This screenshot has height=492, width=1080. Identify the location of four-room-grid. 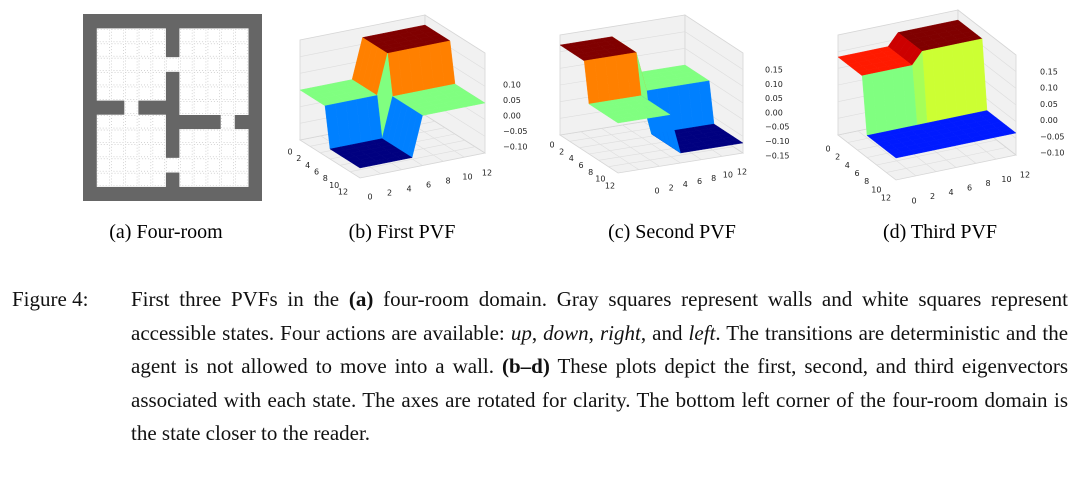
(172, 107).